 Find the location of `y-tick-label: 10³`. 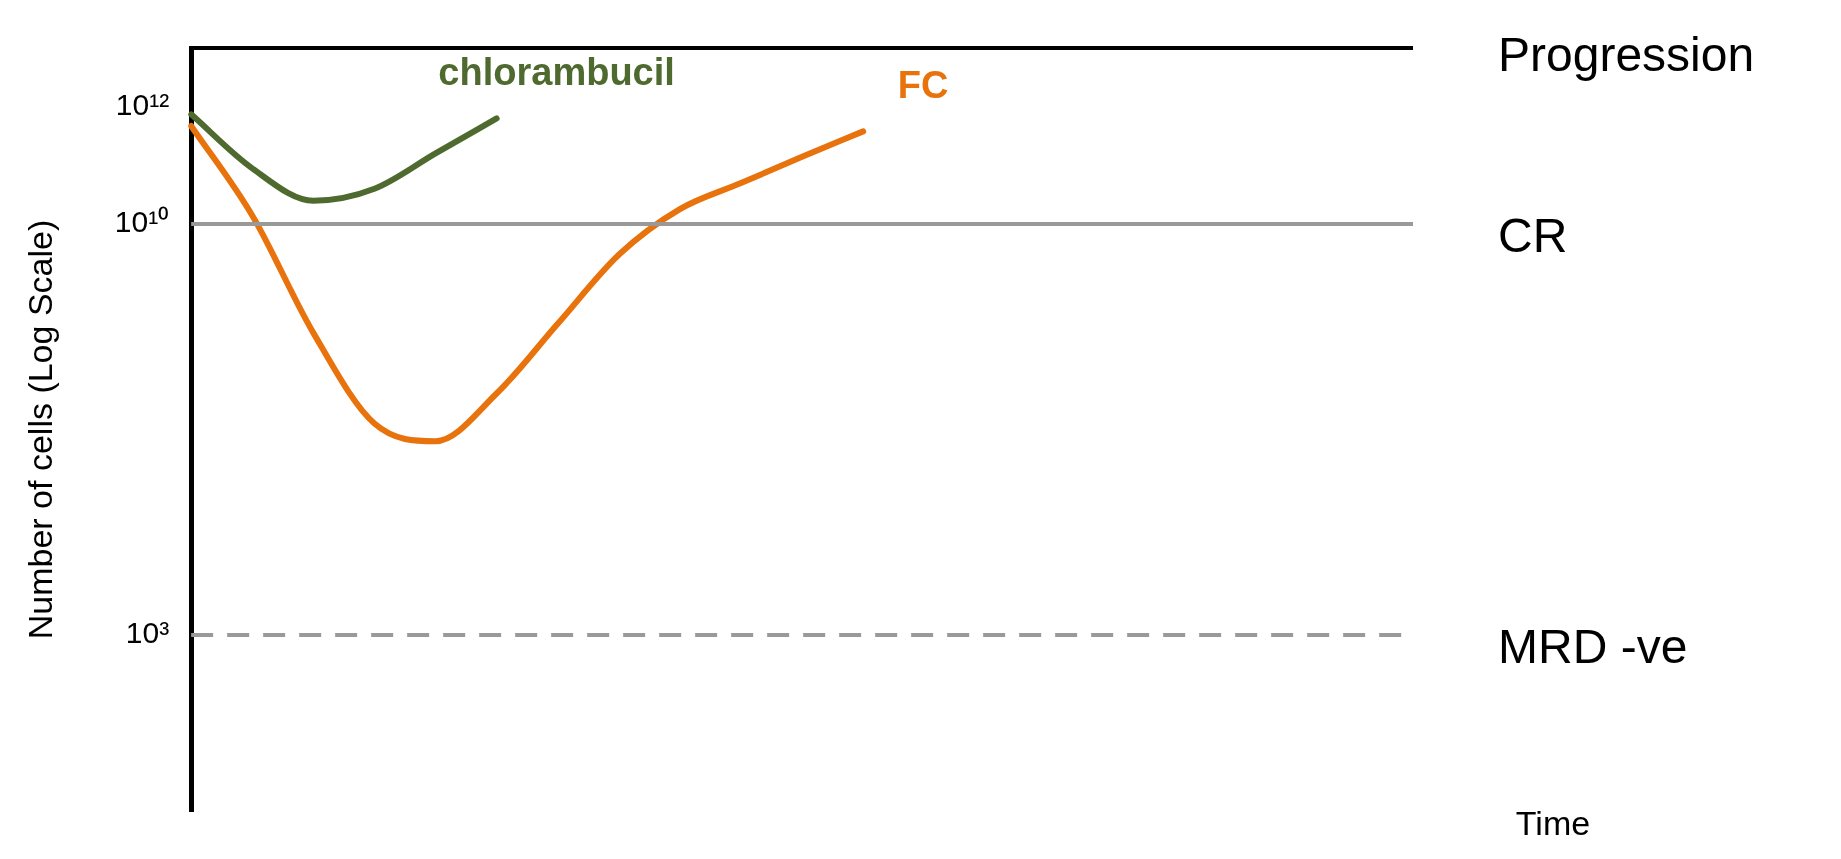

y-tick-label: 10³ is located at coordinates (147, 633).